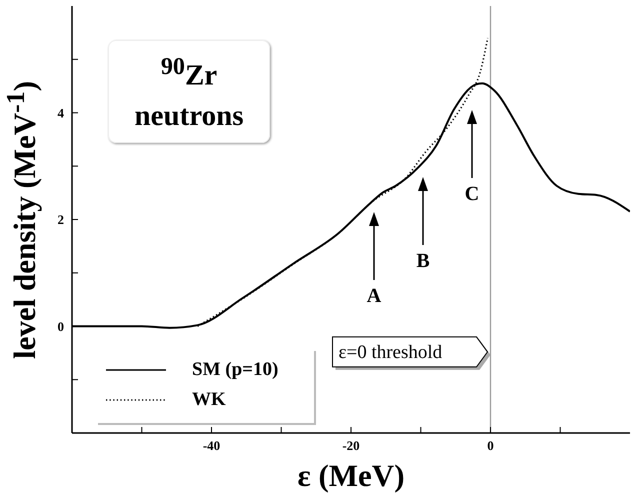  Describe the element at coordinates (61, 112) in the screenshot. I see `y-tick-label: 4` at that location.